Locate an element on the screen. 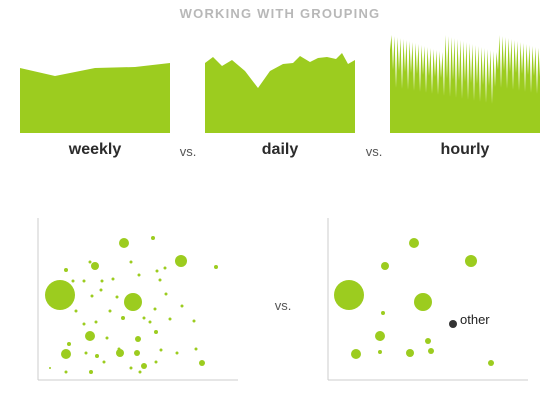  area-daily is located at coordinates (280, 93).